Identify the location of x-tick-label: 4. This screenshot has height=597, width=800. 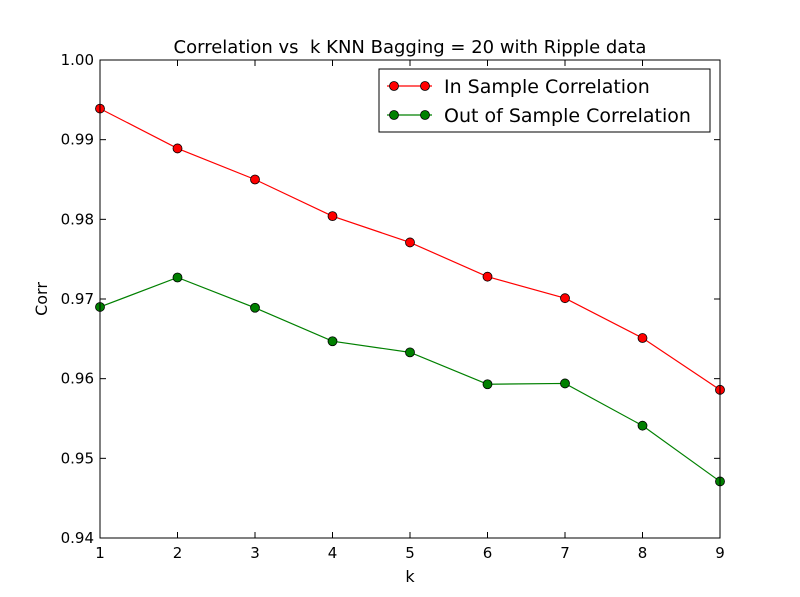
(333, 553).